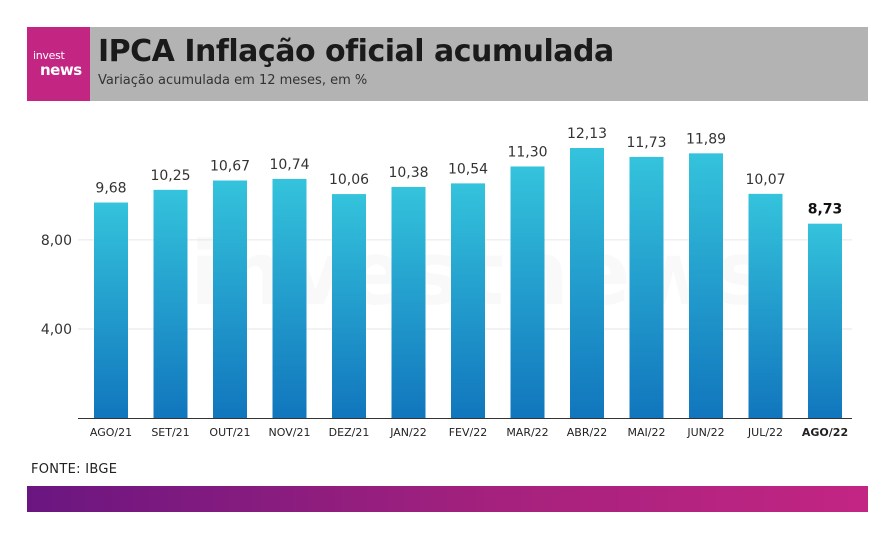 The image size is (895, 540). I want to click on x-tick-label: DEZ/21, so click(349, 432).